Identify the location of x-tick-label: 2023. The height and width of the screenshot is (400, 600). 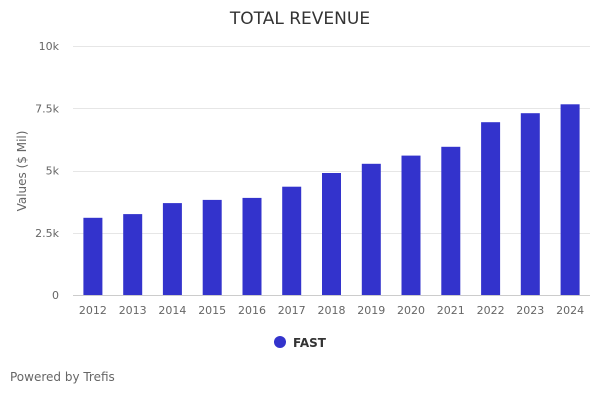
(530, 310).